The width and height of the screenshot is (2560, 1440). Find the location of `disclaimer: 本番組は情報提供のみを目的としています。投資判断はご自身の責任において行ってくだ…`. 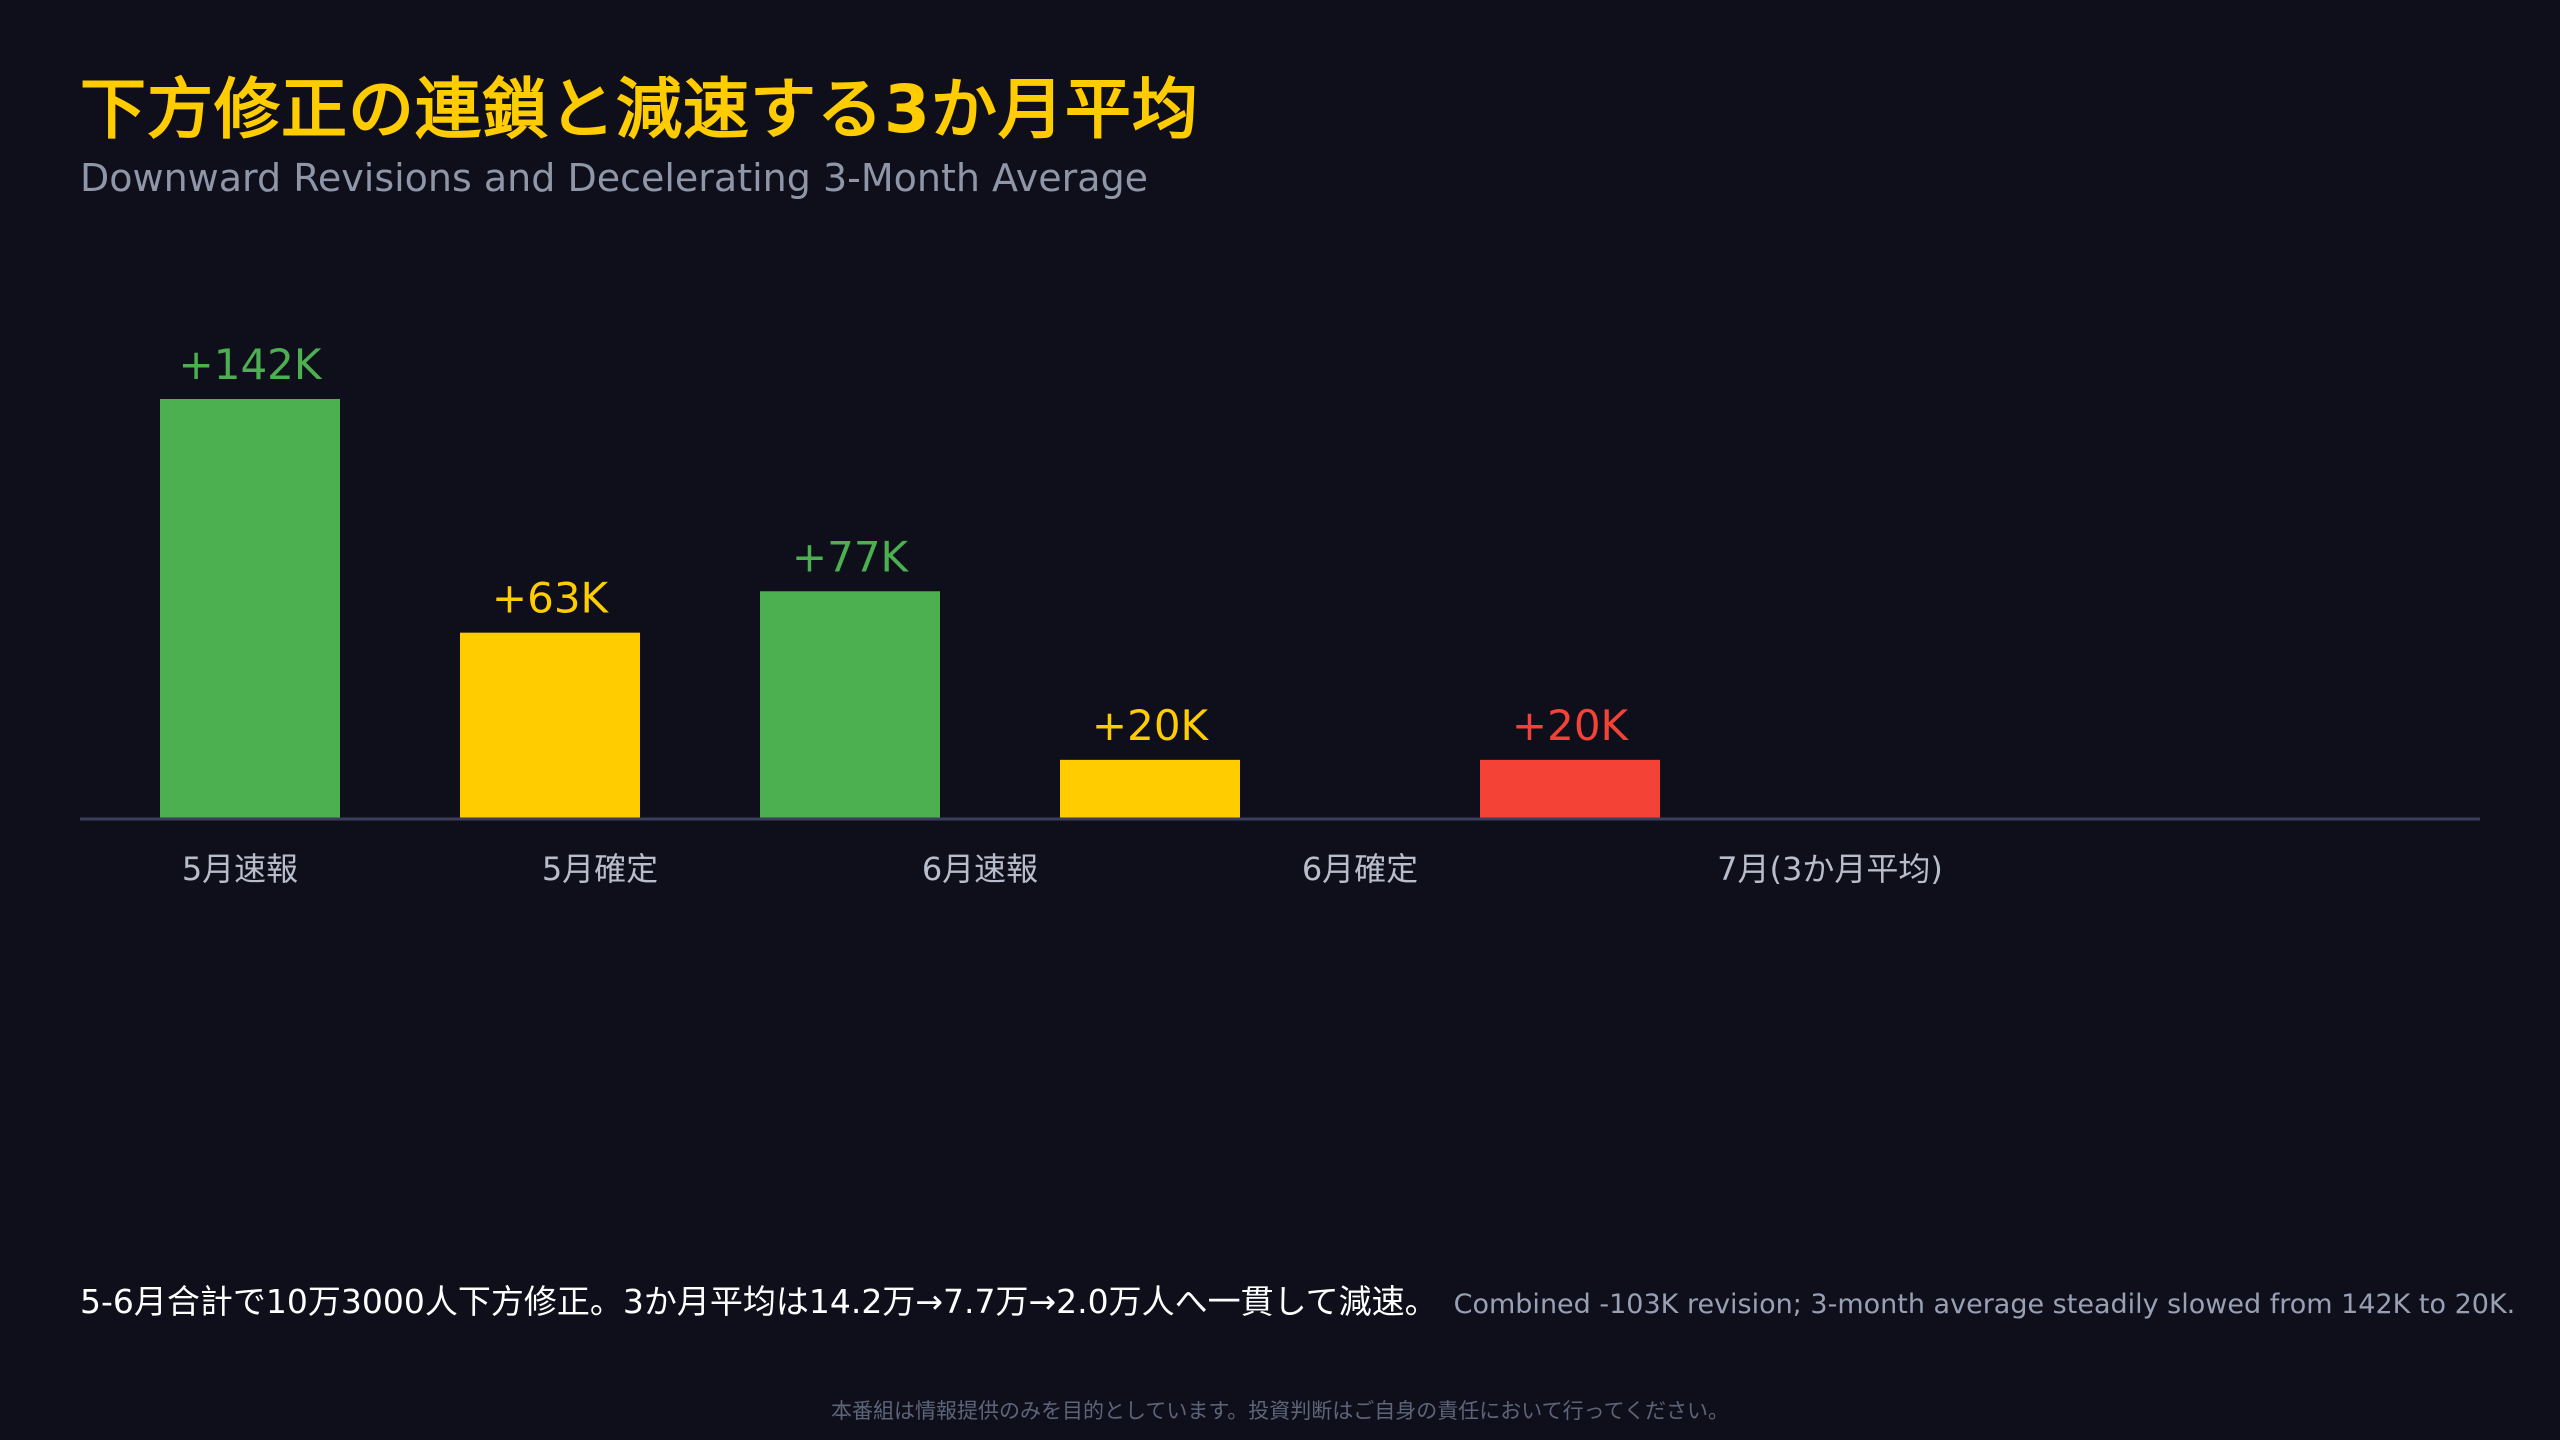

disclaimer: 本番組は情報提供のみを目的としています。投資判断はご自身の責任において行ってくだ… is located at coordinates (1280, 1411).